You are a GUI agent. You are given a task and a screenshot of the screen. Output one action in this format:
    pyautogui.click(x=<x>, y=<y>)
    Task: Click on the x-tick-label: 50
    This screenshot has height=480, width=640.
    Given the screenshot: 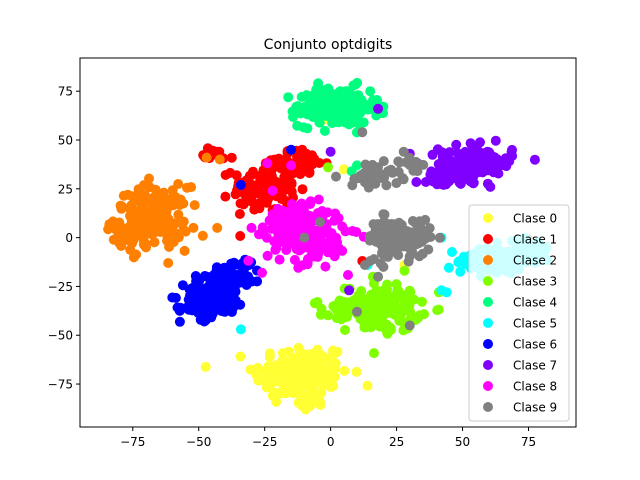 What is the action you would take?
    pyautogui.click(x=462, y=442)
    